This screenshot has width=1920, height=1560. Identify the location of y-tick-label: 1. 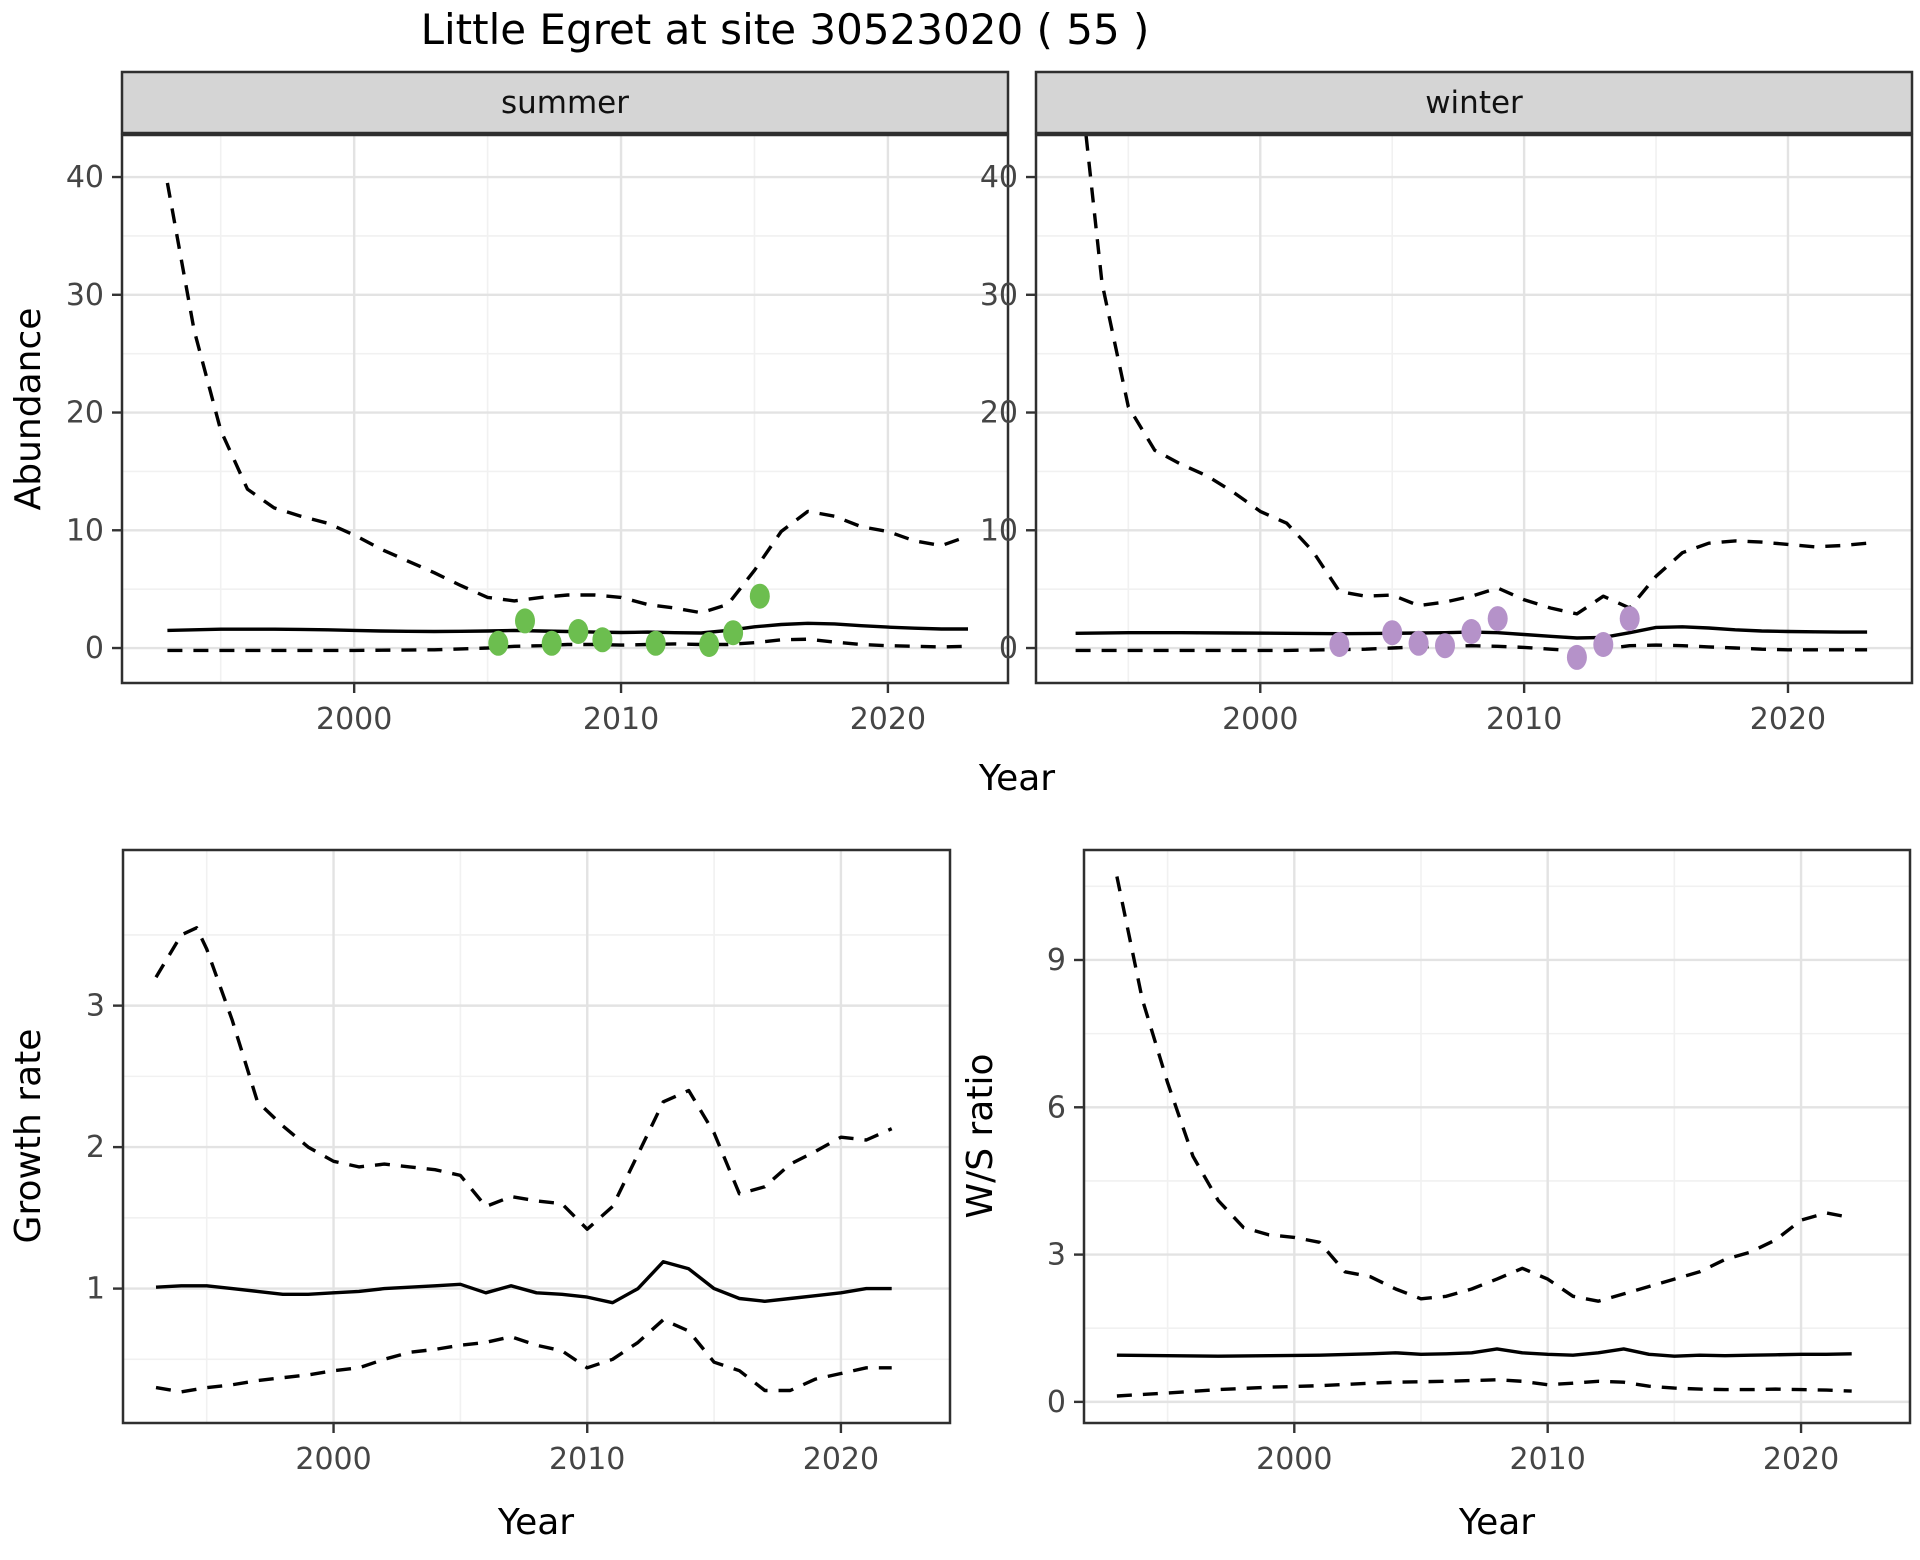
(95, 1289).